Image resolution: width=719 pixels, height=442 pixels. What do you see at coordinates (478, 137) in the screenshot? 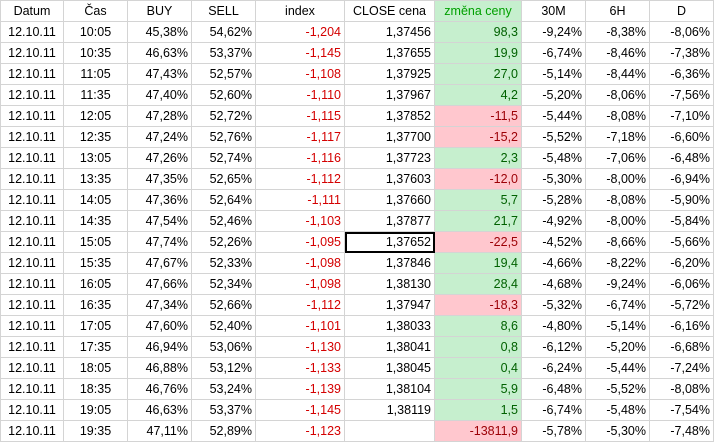
I see `cell-zmena: -15,2` at bounding box center [478, 137].